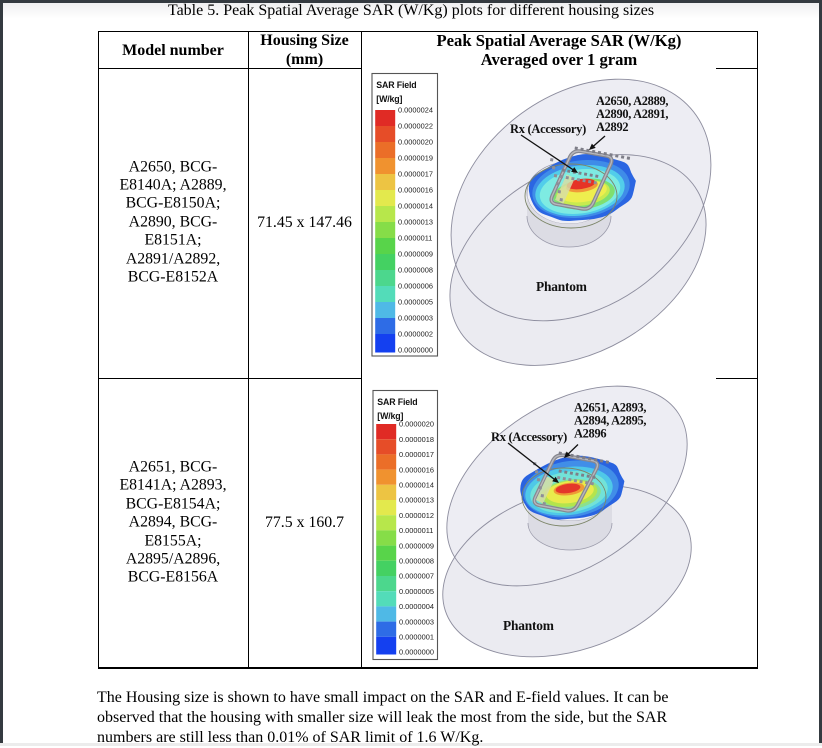 This screenshot has height=748, width=822. Describe the element at coordinates (612, 127) in the screenshot. I see `svg-text: A2892` at that location.